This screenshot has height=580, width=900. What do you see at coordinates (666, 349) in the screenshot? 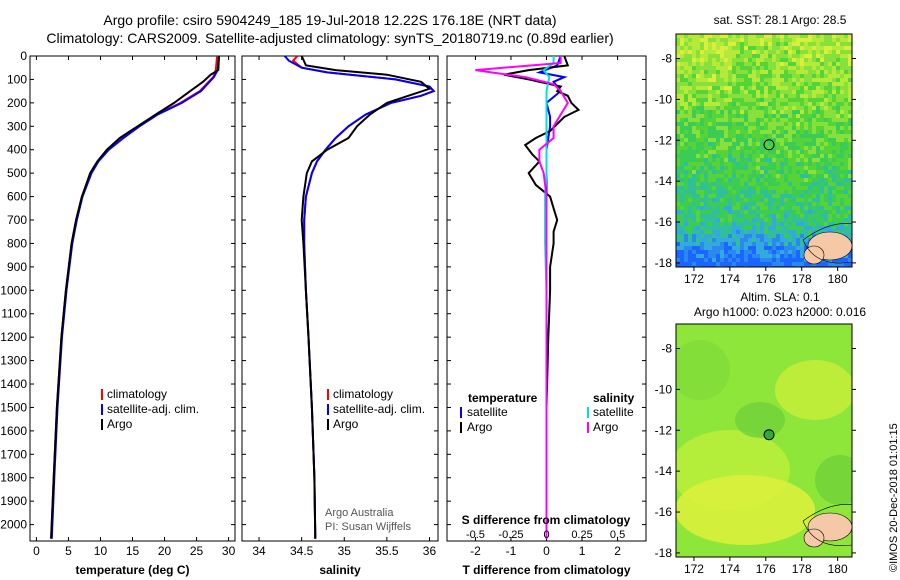
I see `lat-tick-label: -8` at bounding box center [666, 349].